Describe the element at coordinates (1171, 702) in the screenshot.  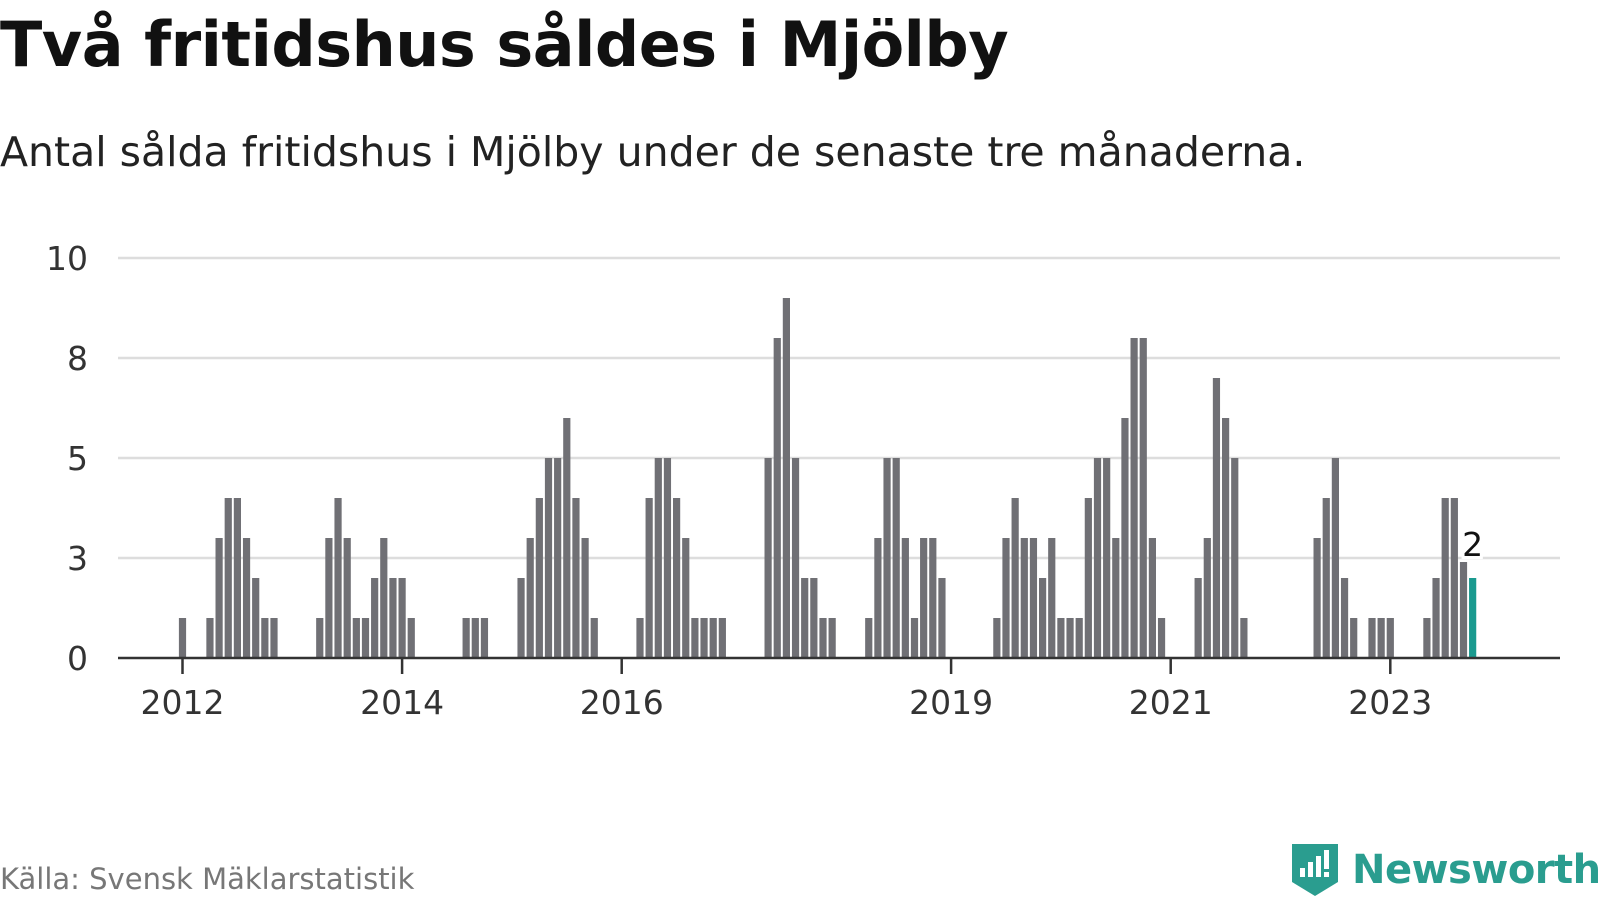
I see `x-tick-label: 2021` at that location.